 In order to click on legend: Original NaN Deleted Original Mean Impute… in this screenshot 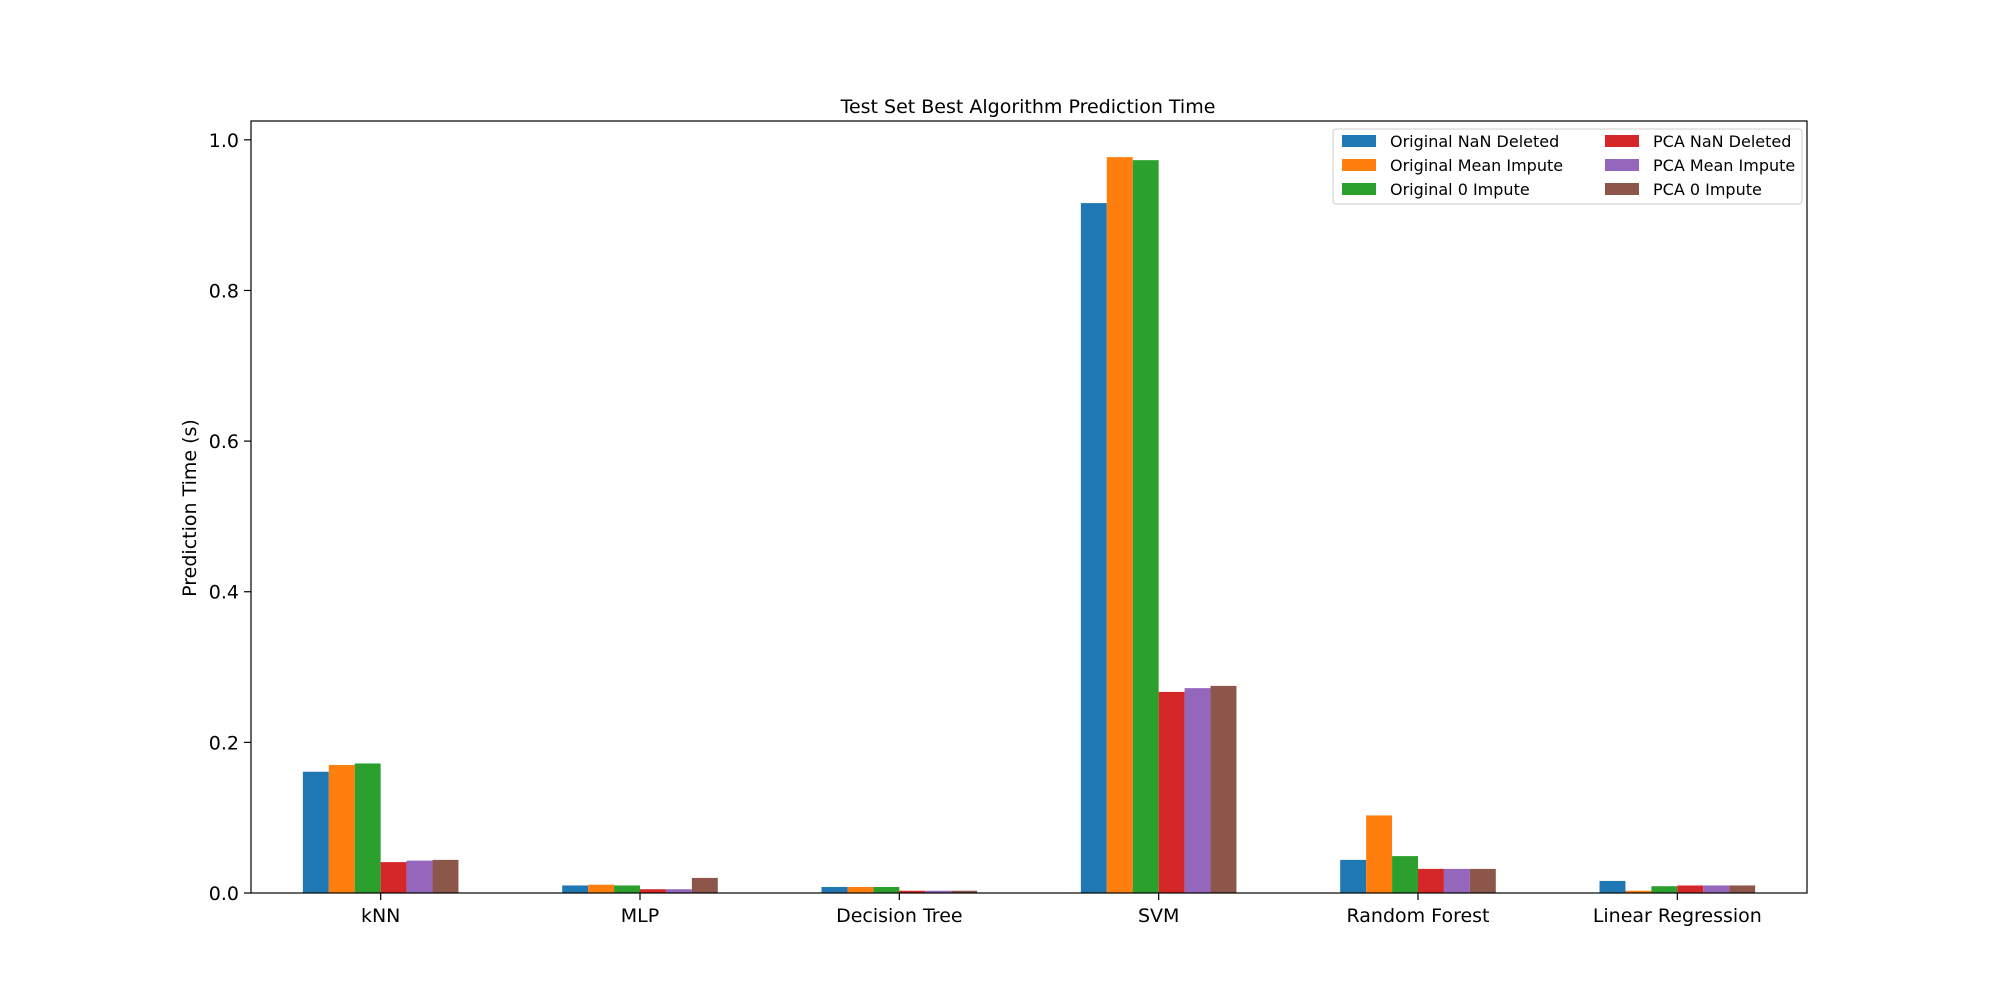, I will do `click(1567, 166)`.